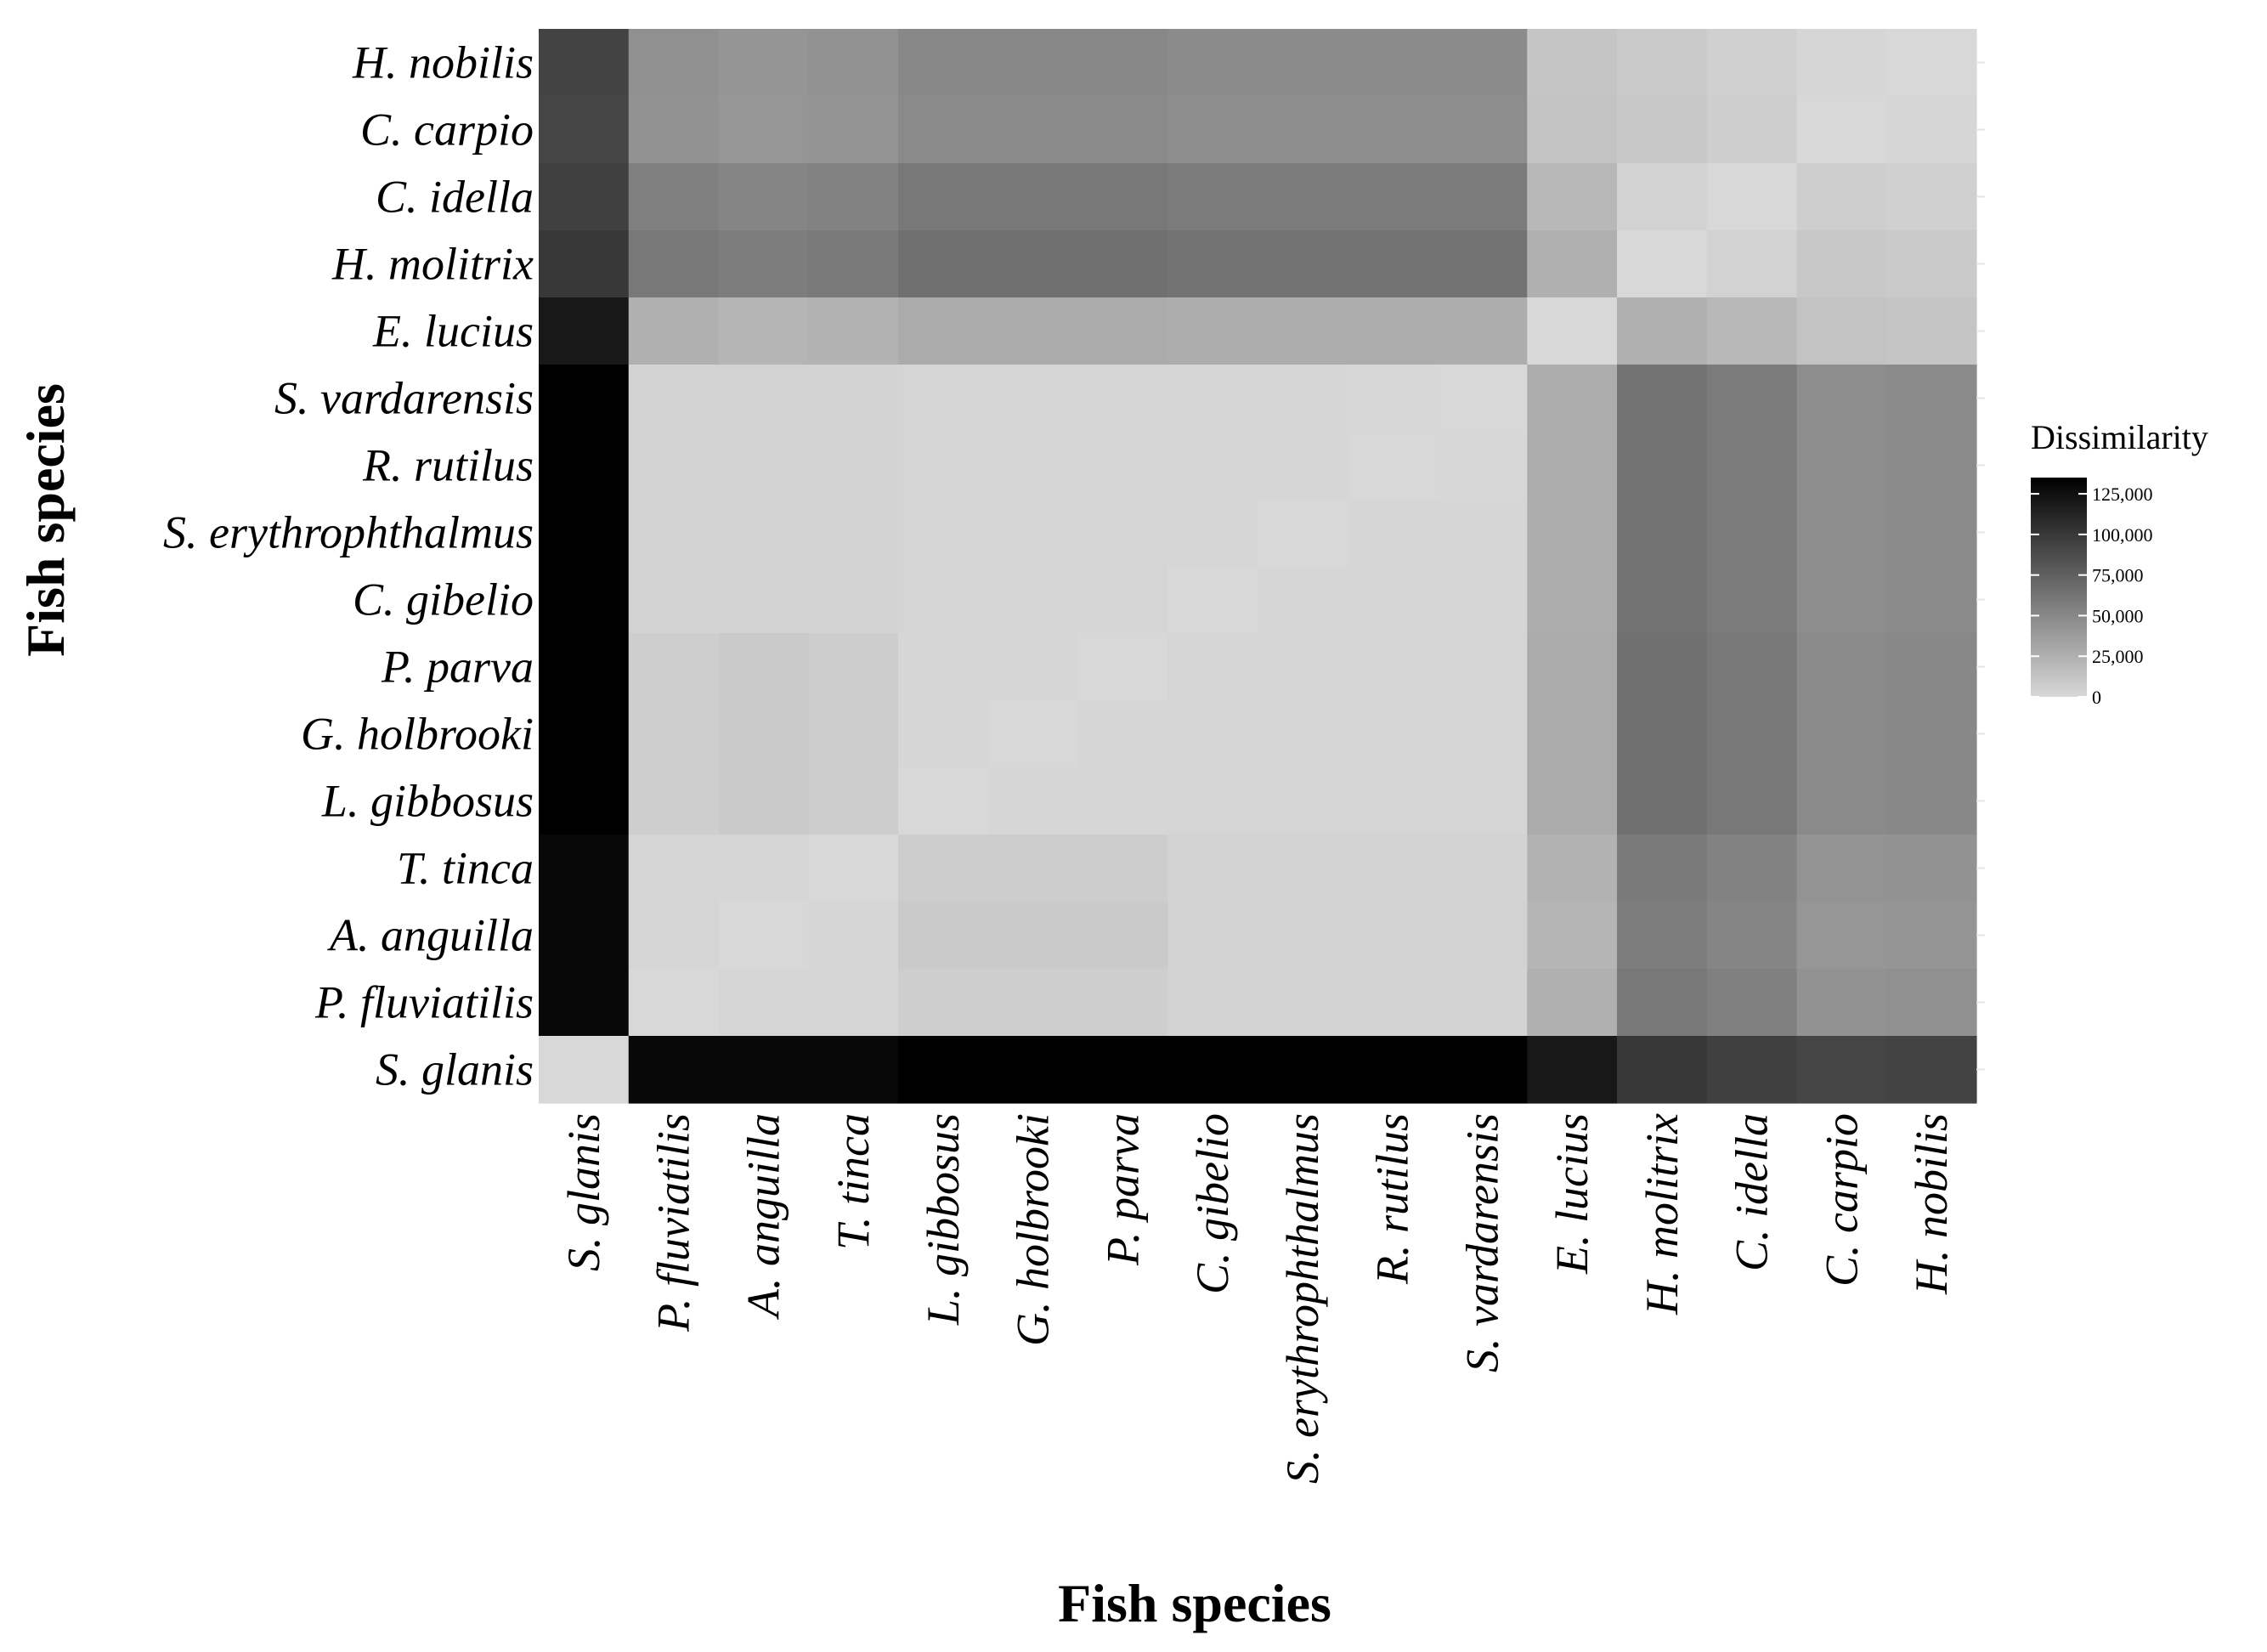  What do you see at coordinates (763, 1216) in the screenshot?
I see `x-tick-label: A. anguilla` at bounding box center [763, 1216].